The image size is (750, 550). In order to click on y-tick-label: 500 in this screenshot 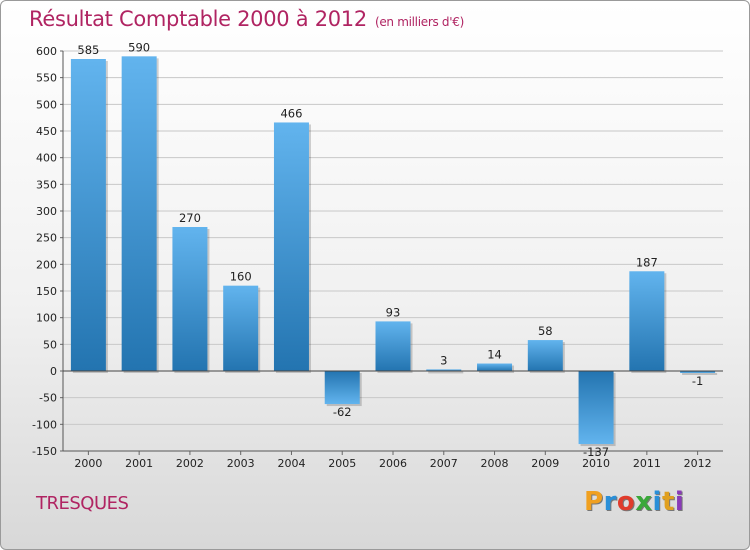, I will do `click(46, 104)`.